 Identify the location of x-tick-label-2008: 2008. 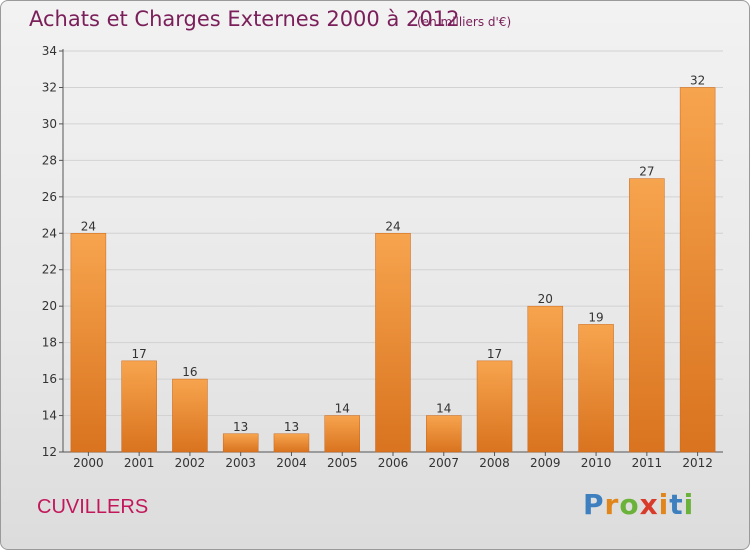
(494, 463).